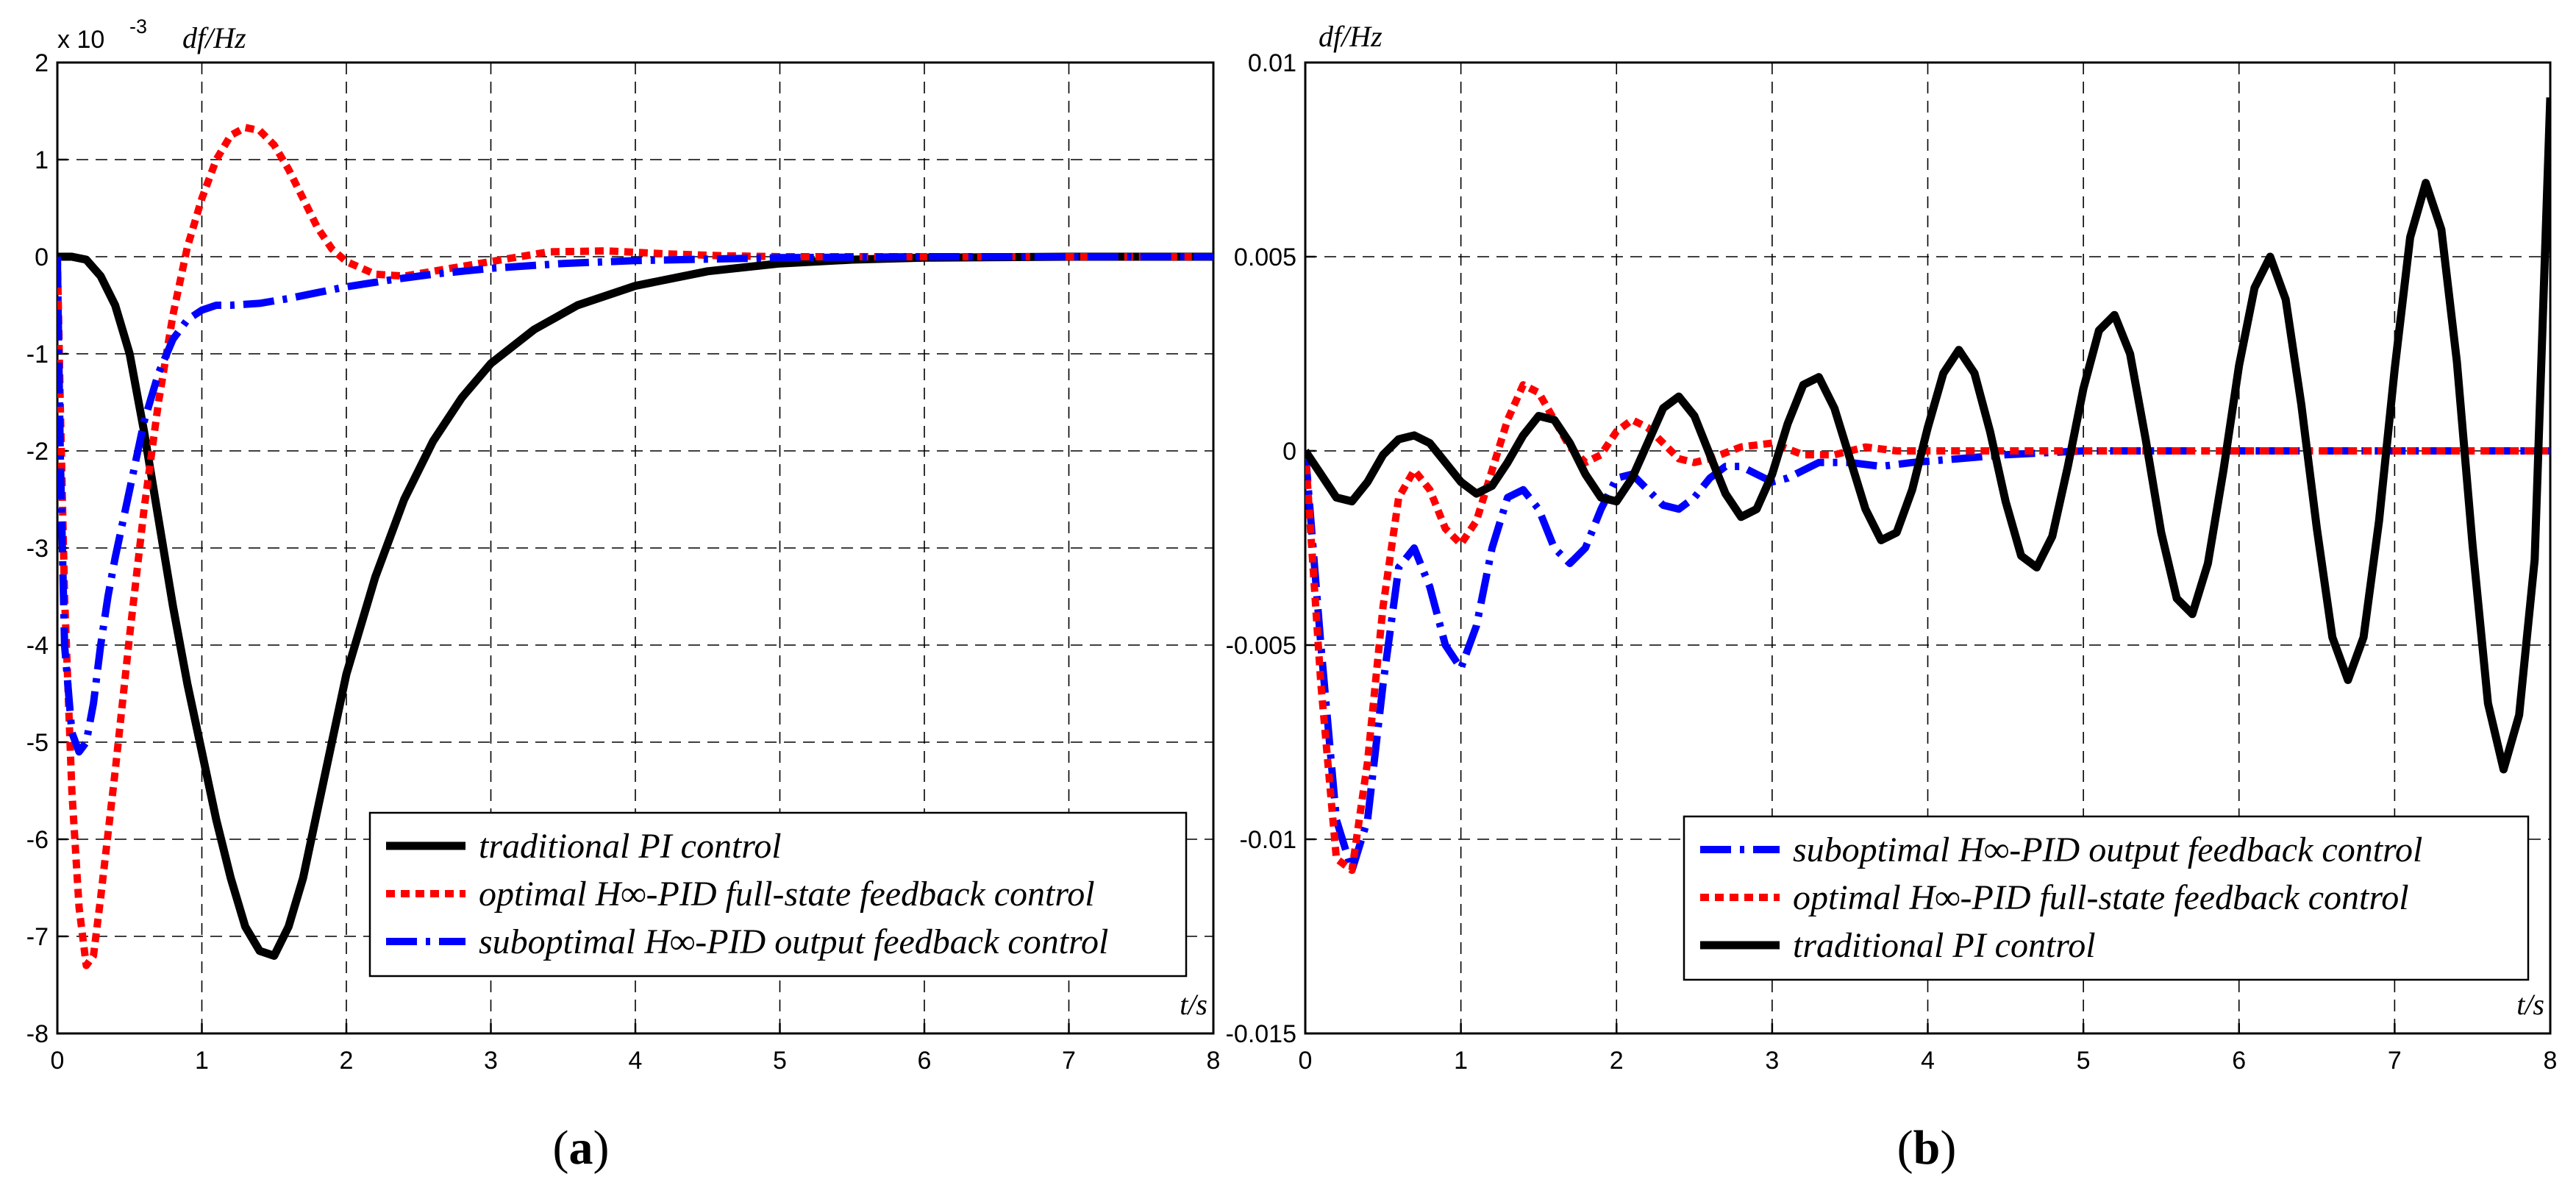  What do you see at coordinates (1261, 646) in the screenshot?
I see `y-tick-label: -0.005` at bounding box center [1261, 646].